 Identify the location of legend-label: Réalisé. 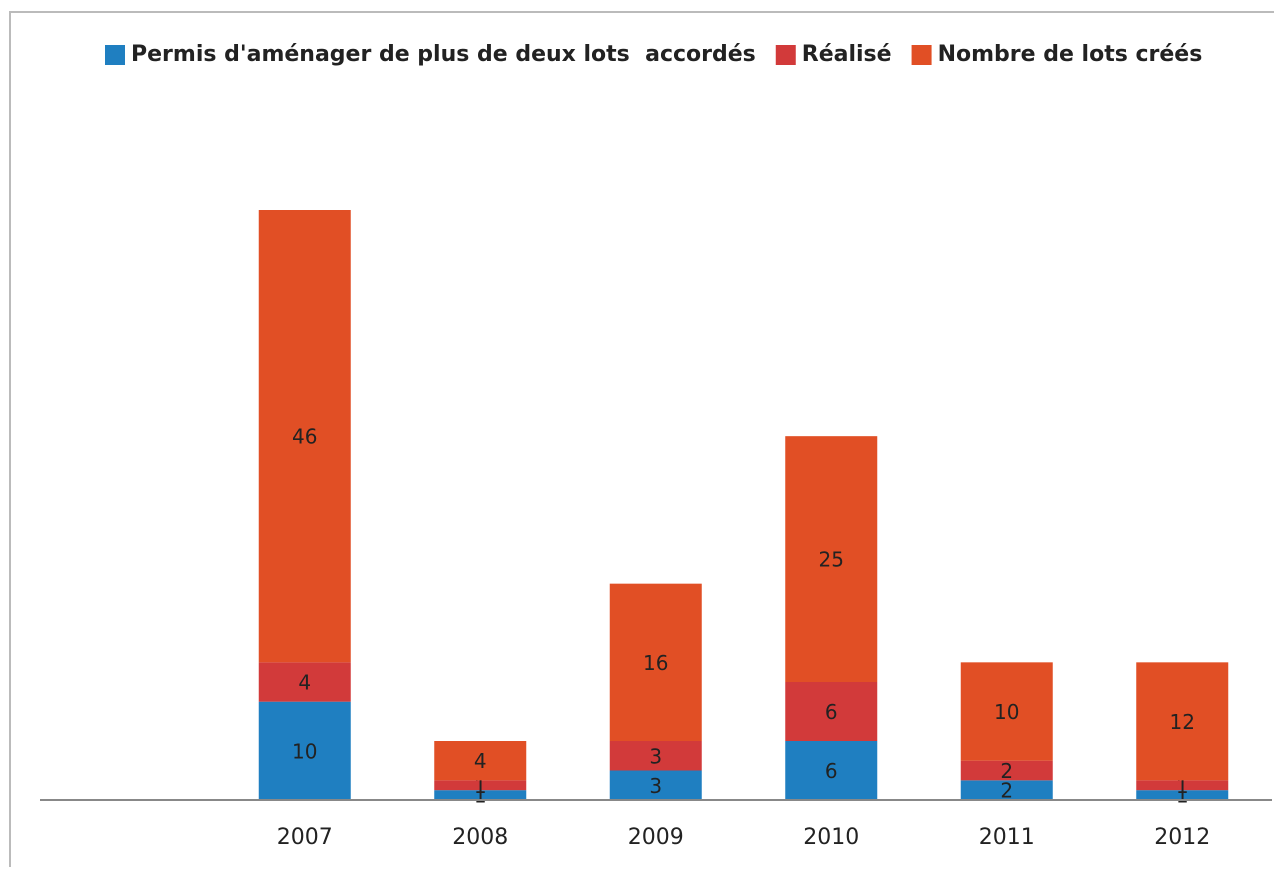
(847, 54).